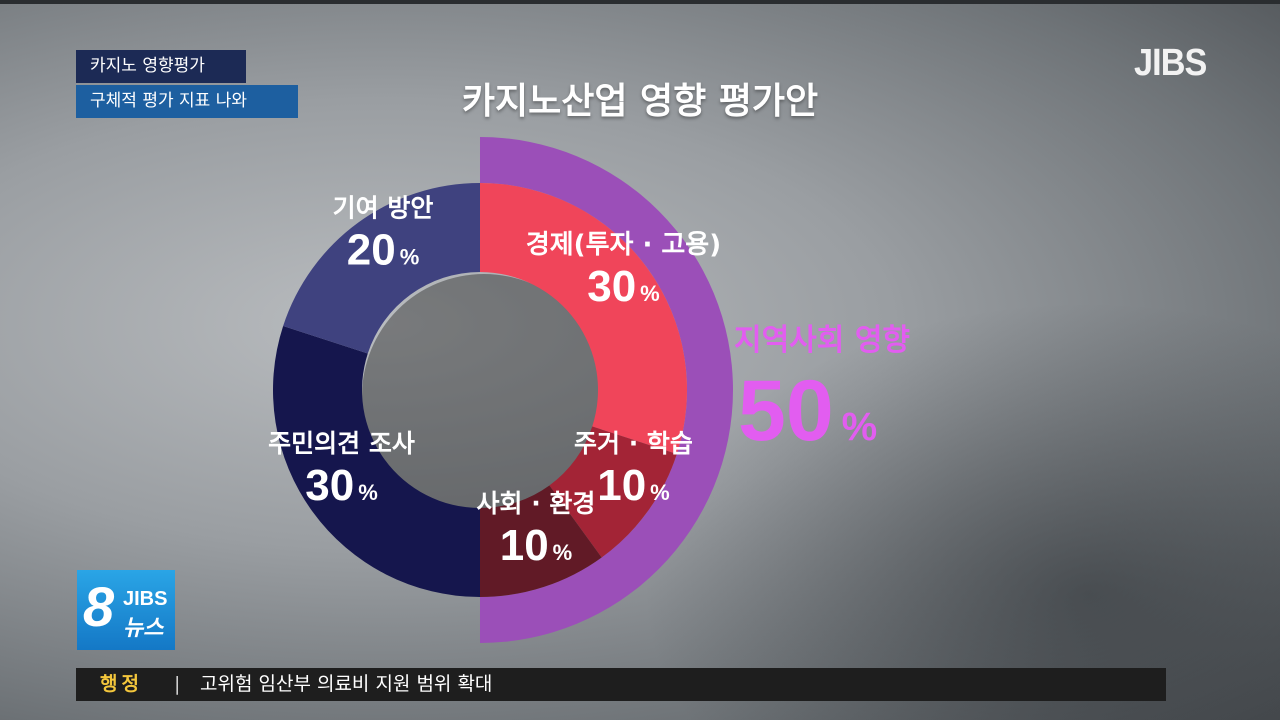 Image resolution: width=1280 pixels, height=720 pixels. I want to click on subtopic-tag: 구체적 평가 지표 나와, so click(187, 101).